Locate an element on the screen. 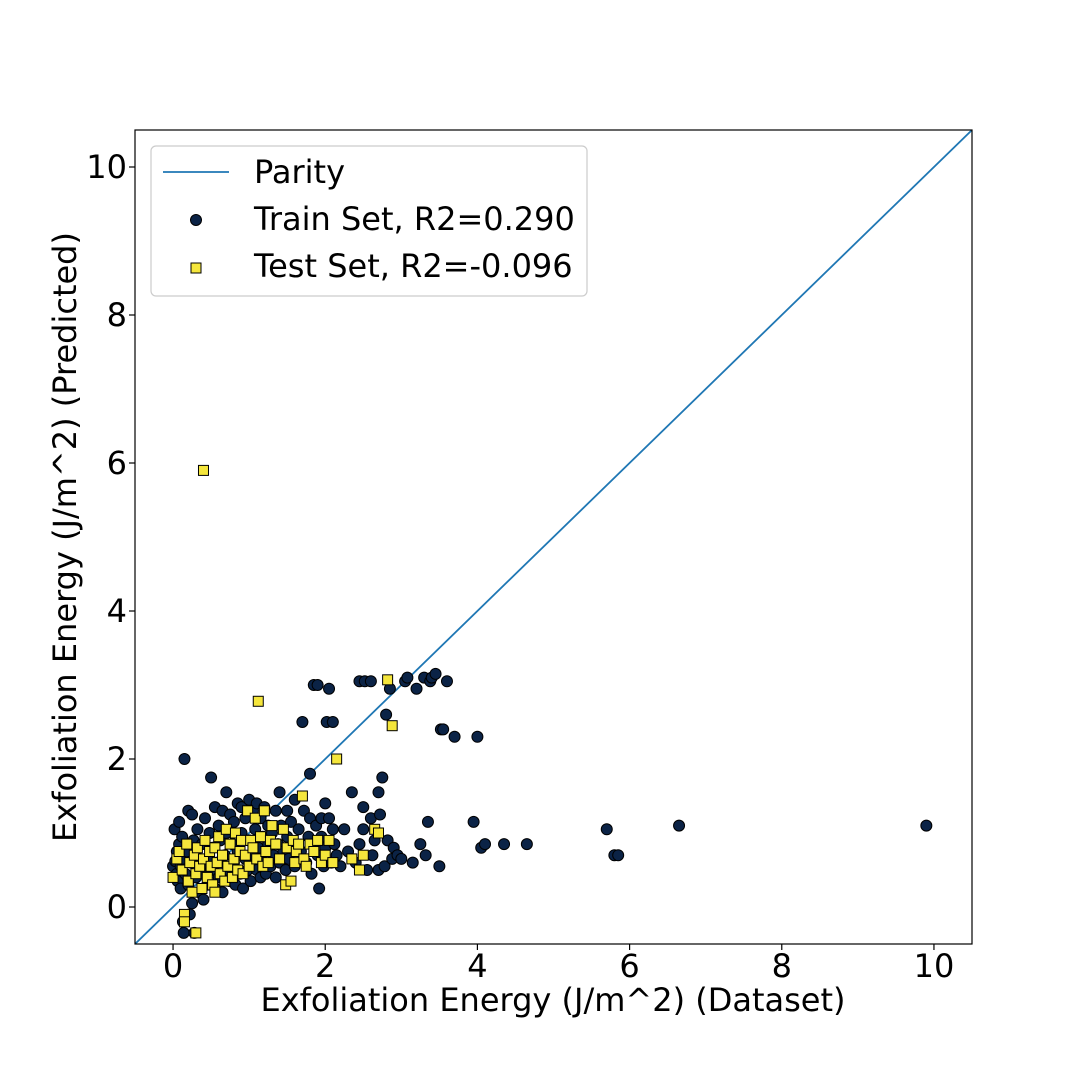 Image resolution: width=1080 pixels, height=1080 pixels. legend-parity-label: Parity is located at coordinates (299, 172).